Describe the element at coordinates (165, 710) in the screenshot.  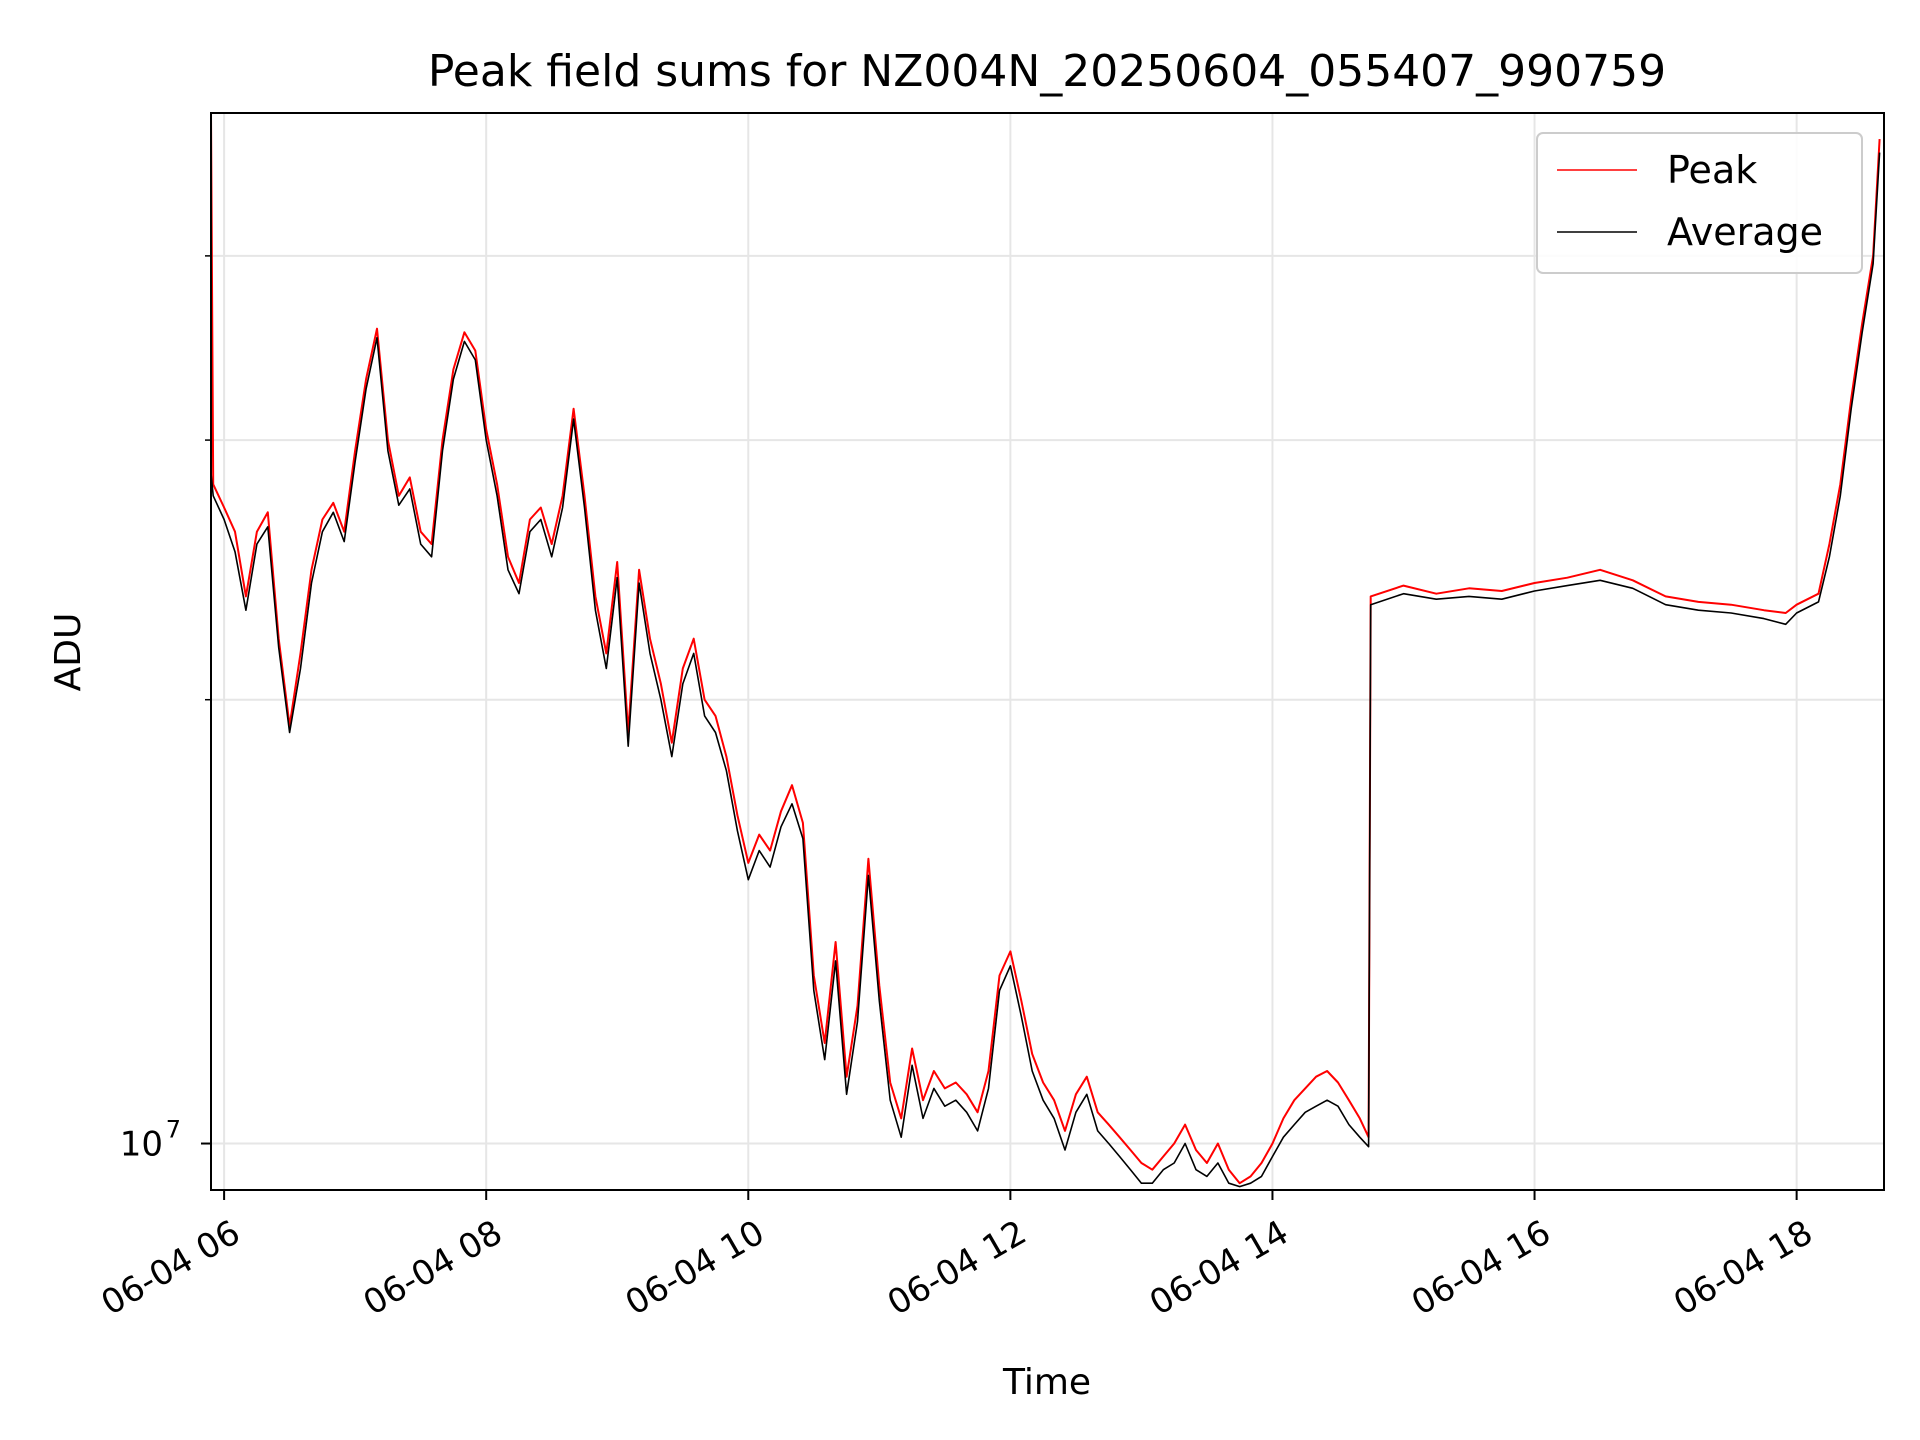
I see `y-axis-ticks: 10 7` at that location.